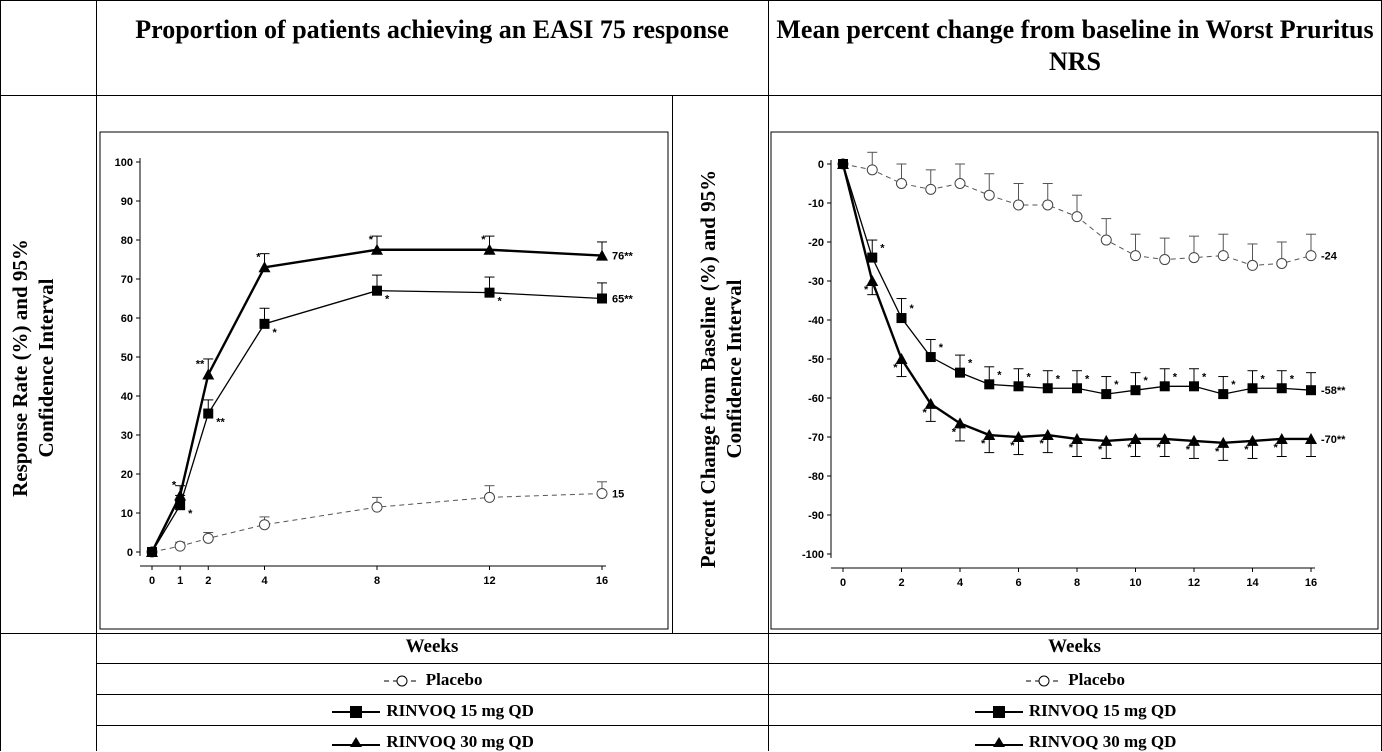 The image size is (1382, 752). Describe the element at coordinates (843, 583) in the screenshot. I see `nrs-xtick-label: 0` at that location.